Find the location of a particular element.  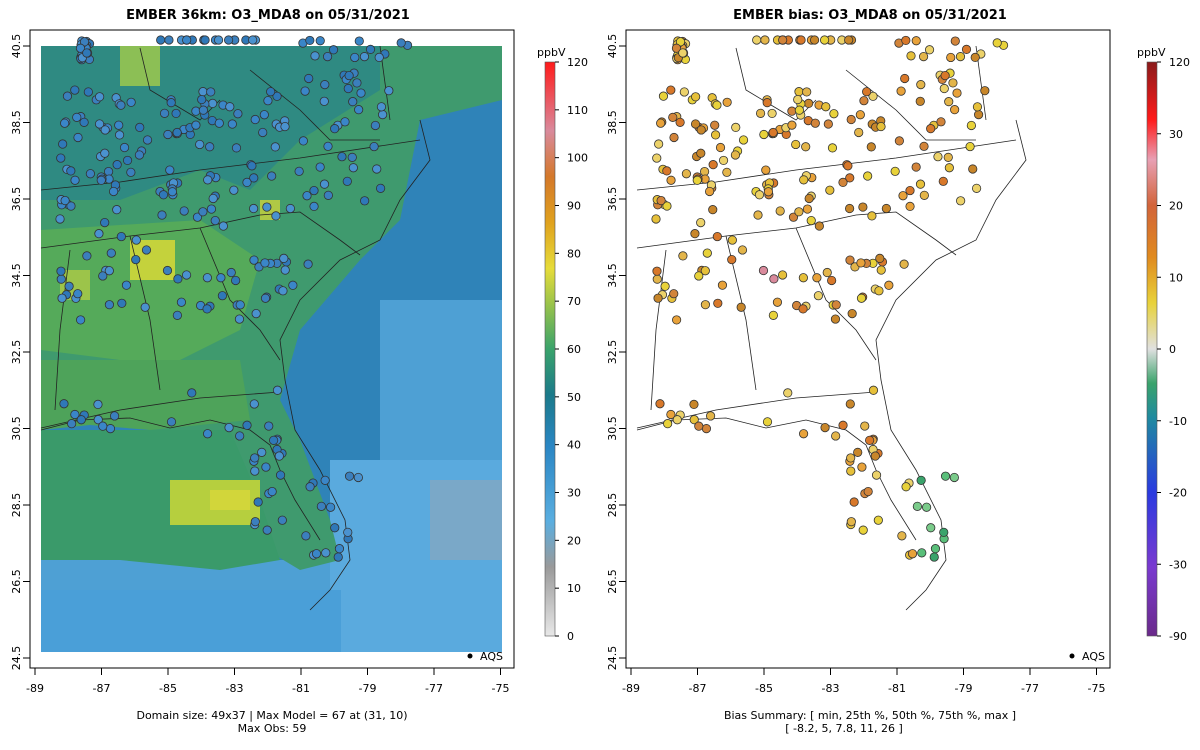

left-colorbar-tick-label: 10 is located at coordinates (574, 588).